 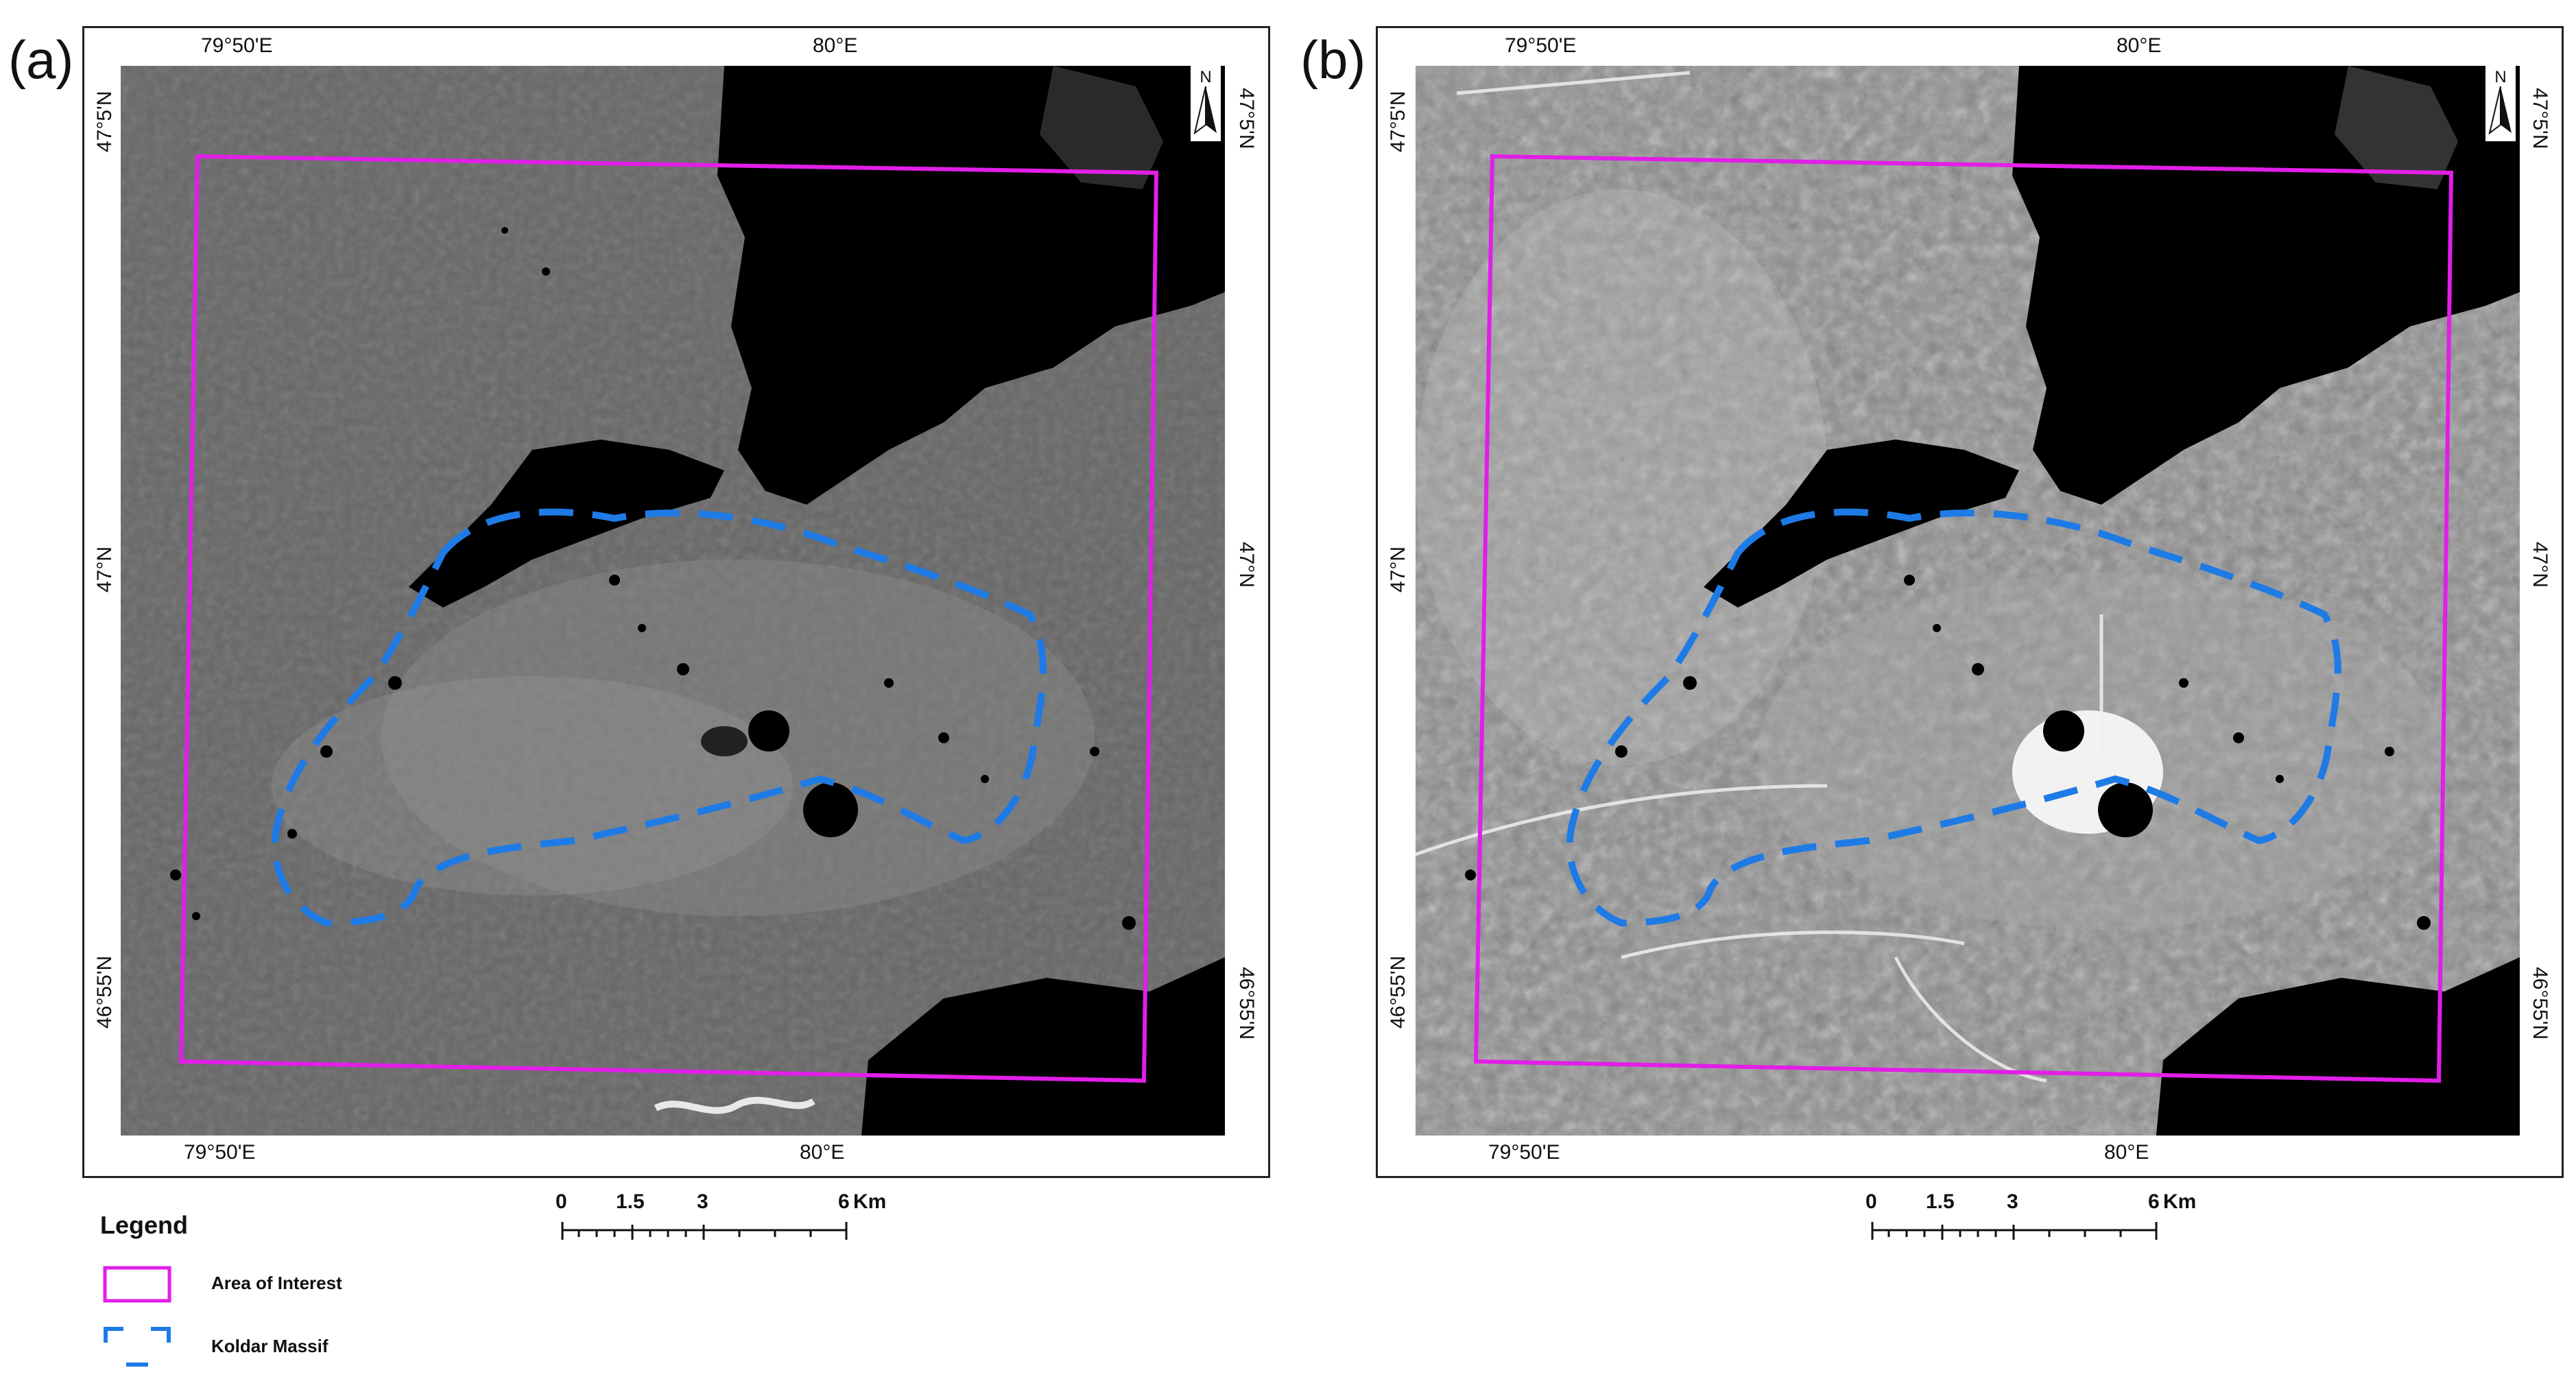 I want to click on north-arrow-a: N, so click(x=1206, y=104).